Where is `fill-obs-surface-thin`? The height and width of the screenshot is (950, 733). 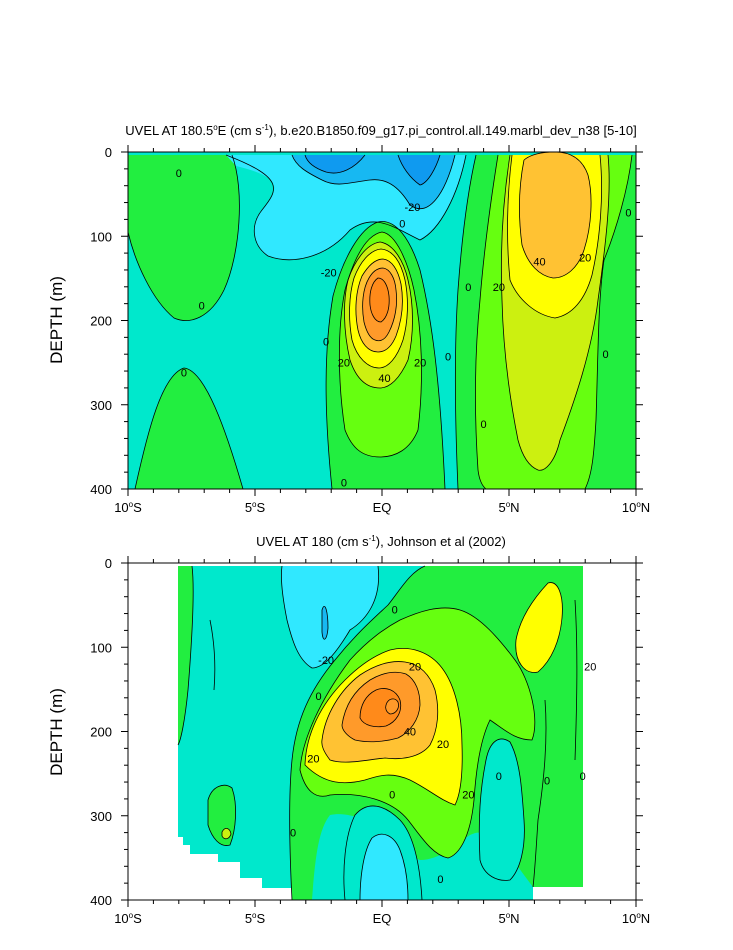
fill-obs-surface-thin is located at coordinates (325, 623).